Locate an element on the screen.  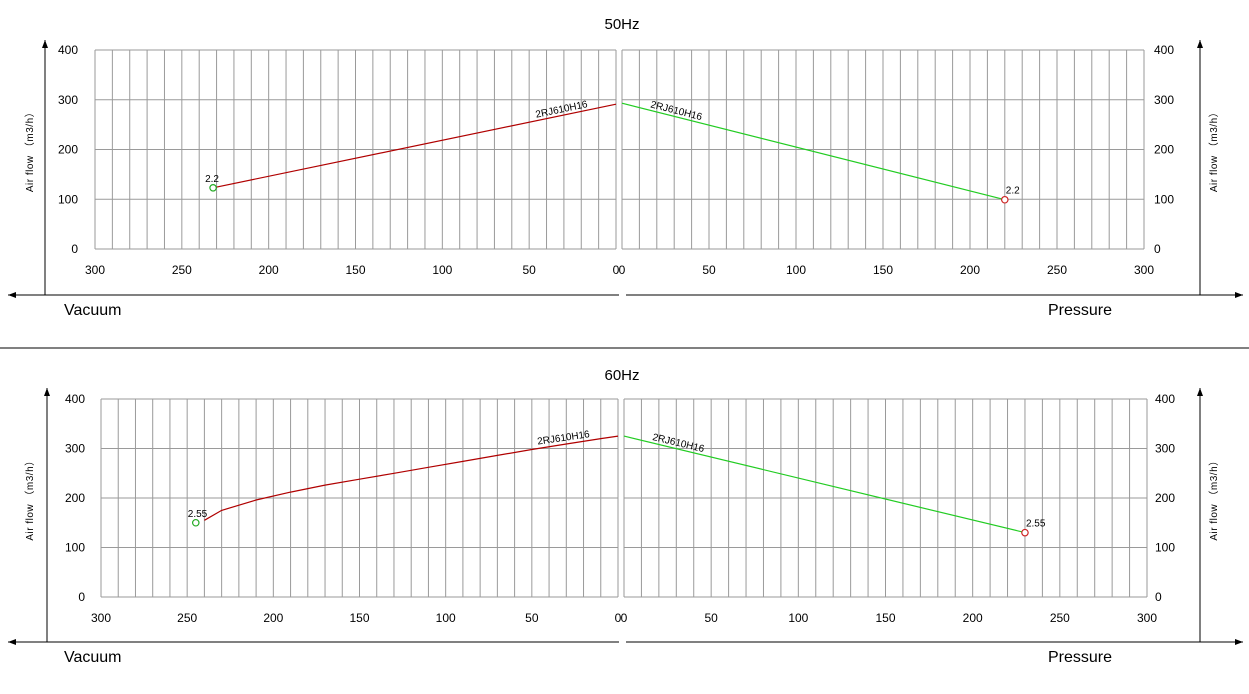
chart-title: 50Hz is located at coordinates (621, 24).